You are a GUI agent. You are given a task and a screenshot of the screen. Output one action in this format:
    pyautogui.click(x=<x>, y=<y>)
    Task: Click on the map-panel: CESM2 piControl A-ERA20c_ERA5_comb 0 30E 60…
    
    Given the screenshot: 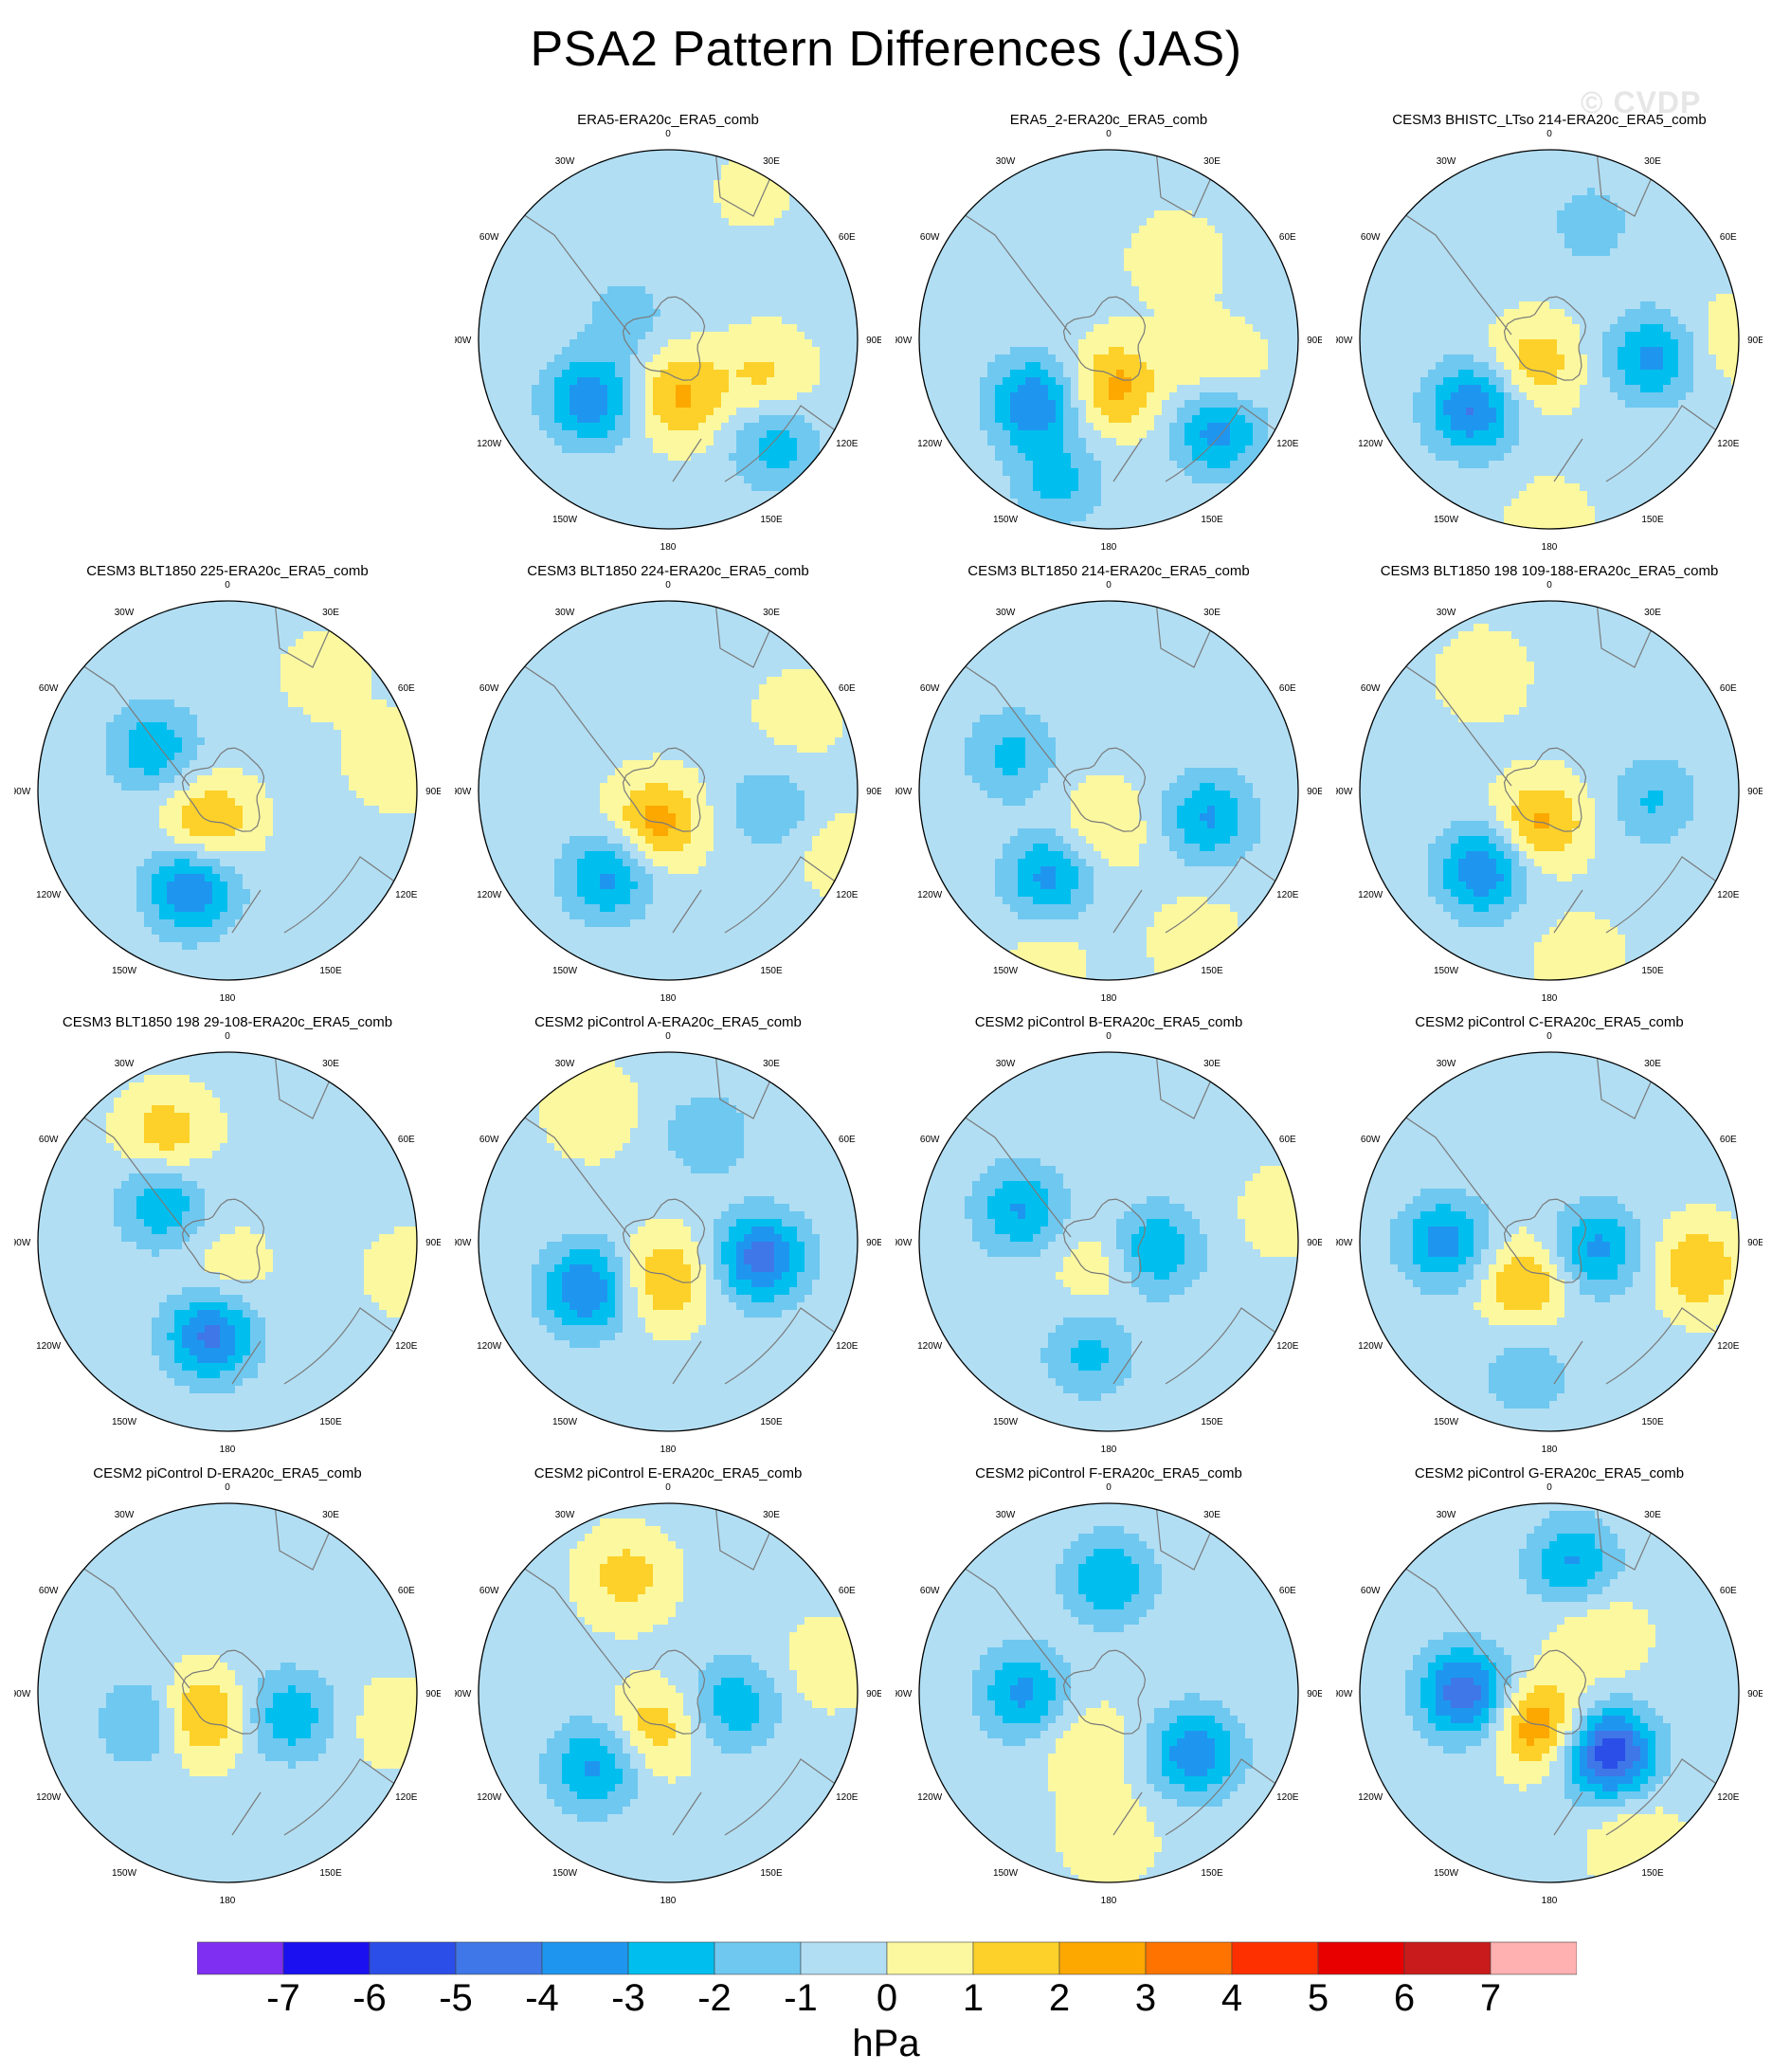 What is the action you would take?
    pyautogui.click(x=668, y=1237)
    